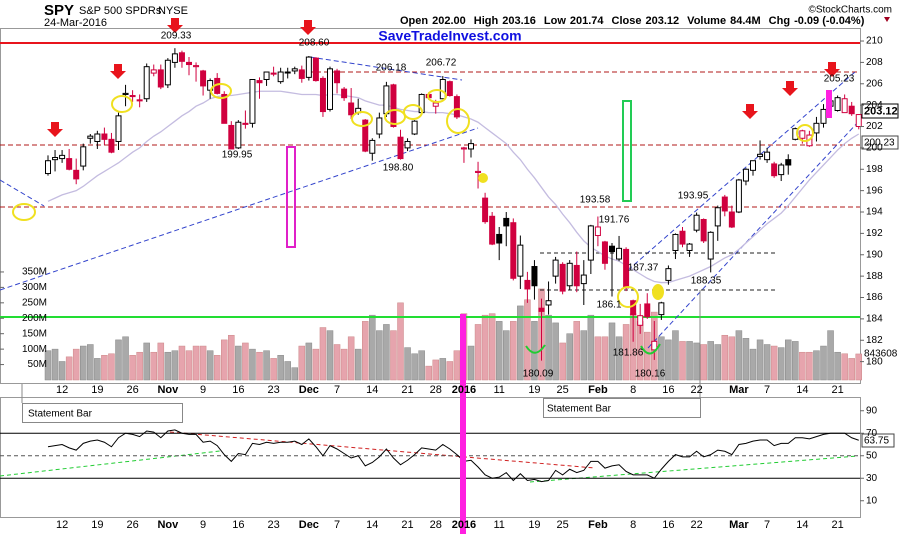 This screenshot has width=900, height=534. Describe the element at coordinates (880, 111) in the screenshot. I see `last-price-tag` at that location.